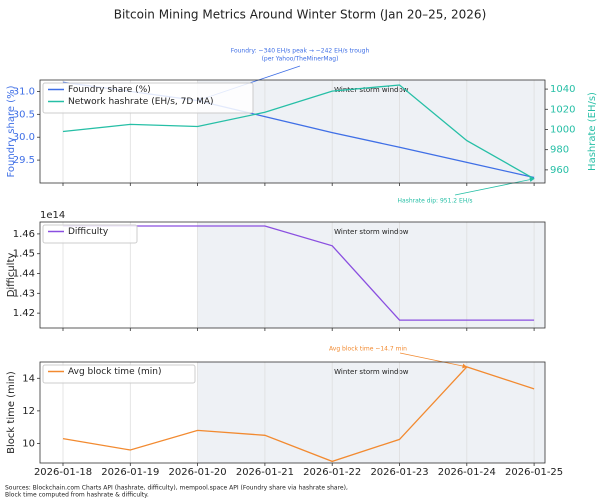 The width and height of the screenshot is (600, 499). Describe the element at coordinates (52, 215) in the screenshot. I see `offset-label: 1e14` at that location.